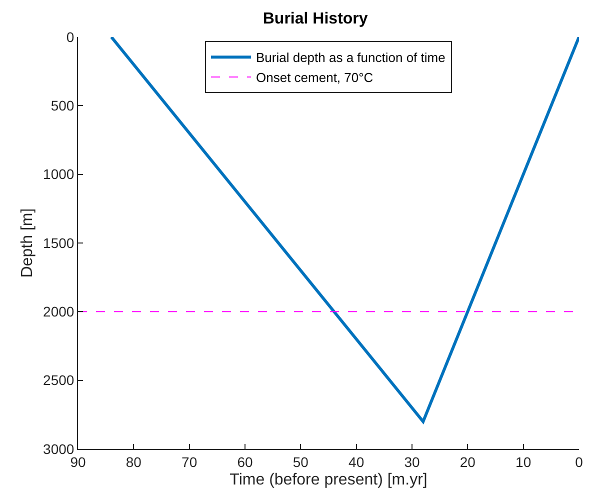 The height and width of the screenshot is (499, 595). Describe the element at coordinates (58, 242) in the screenshot. I see `y-tick-label: 1500` at that location.